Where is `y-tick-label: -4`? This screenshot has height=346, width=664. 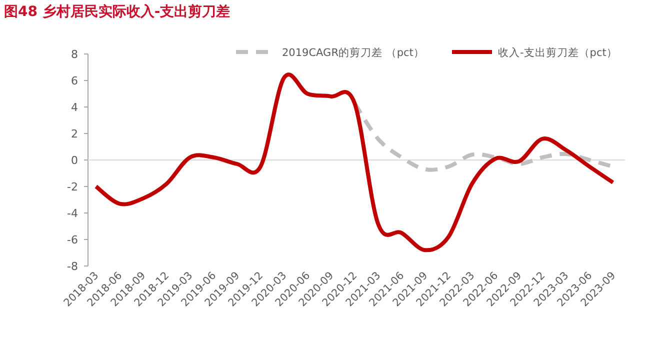 y-tick-label: -4 is located at coordinates (72, 213).